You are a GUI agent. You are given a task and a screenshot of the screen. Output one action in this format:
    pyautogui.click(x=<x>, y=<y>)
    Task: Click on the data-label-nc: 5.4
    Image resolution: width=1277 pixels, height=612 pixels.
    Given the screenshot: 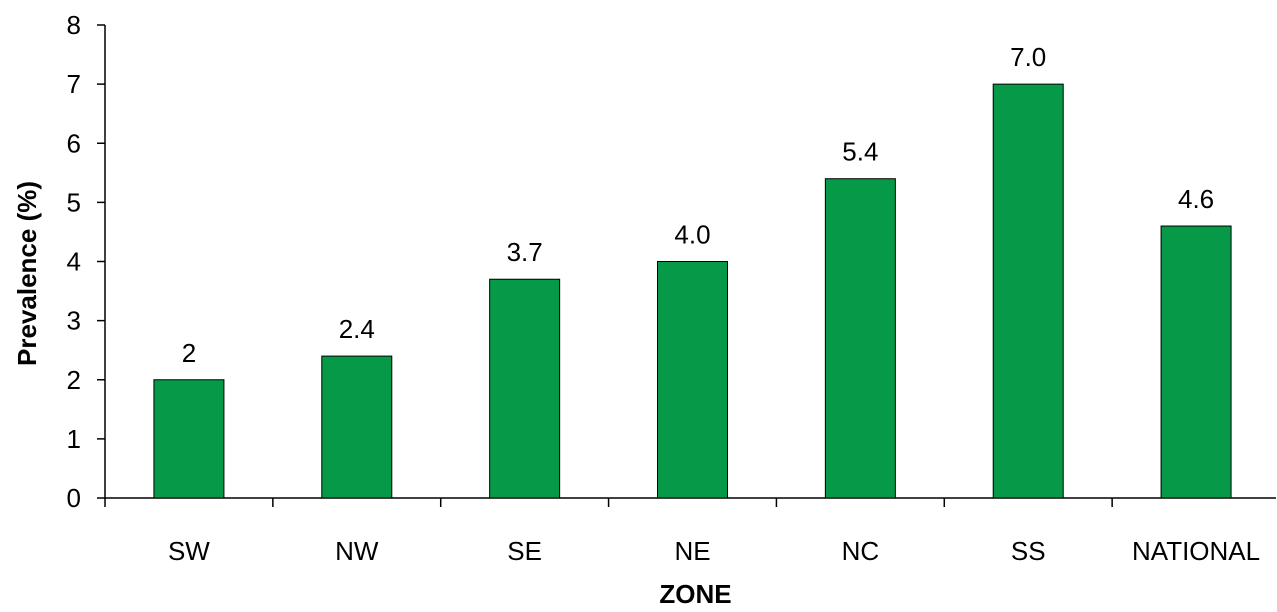 What is the action you would take?
    pyautogui.click(x=860, y=152)
    